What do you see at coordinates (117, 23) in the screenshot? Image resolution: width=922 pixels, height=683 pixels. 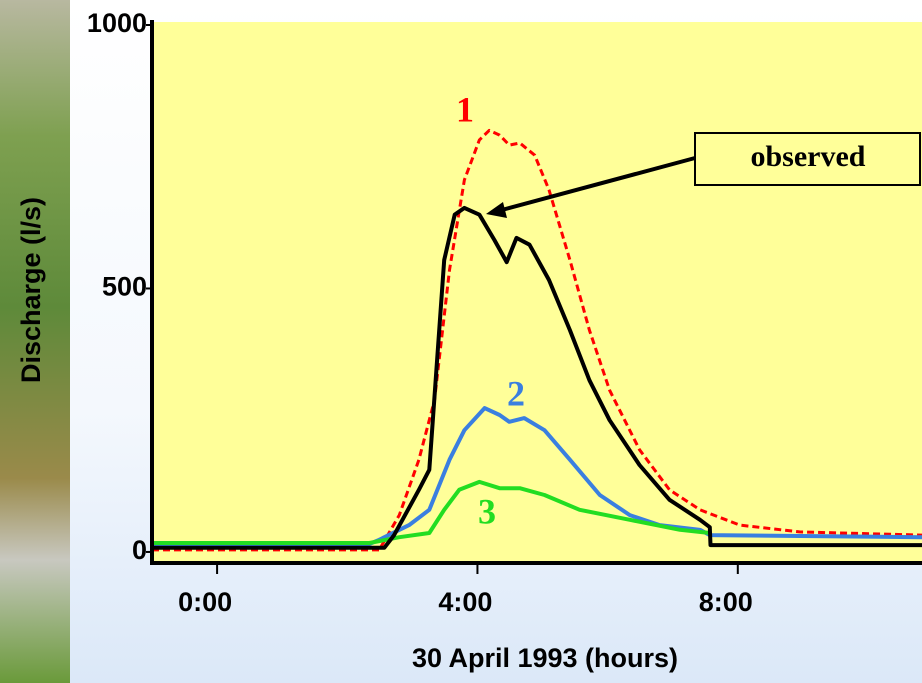 I see `y-tick-label: 1000` at bounding box center [117, 23].